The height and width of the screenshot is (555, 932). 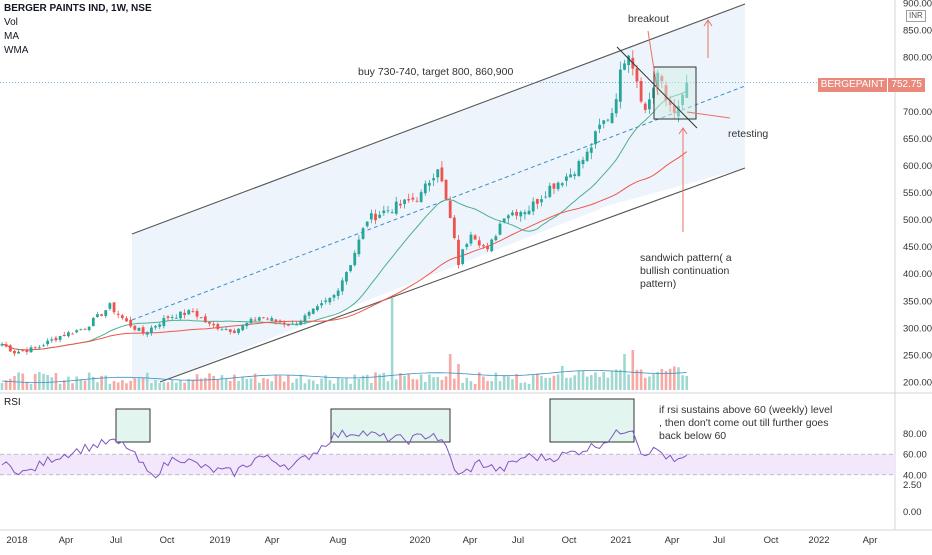 What do you see at coordinates (11, 36) in the screenshot?
I see `legend-ma: MA` at bounding box center [11, 36].